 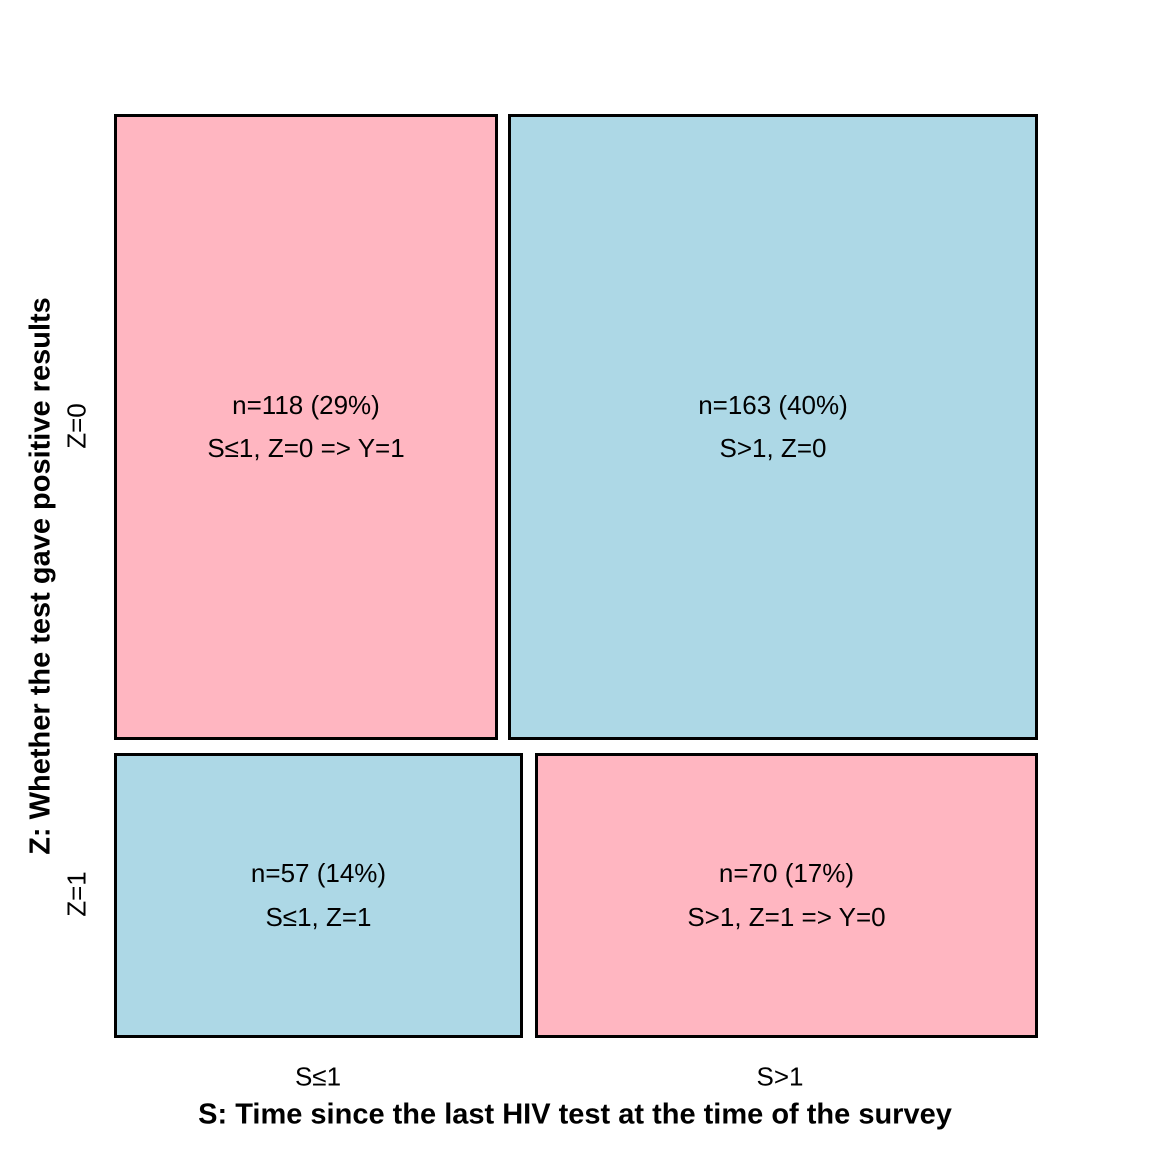 What do you see at coordinates (318, 916) in the screenshot?
I see `cell-condition-label: S≤1, Z=1` at bounding box center [318, 916].